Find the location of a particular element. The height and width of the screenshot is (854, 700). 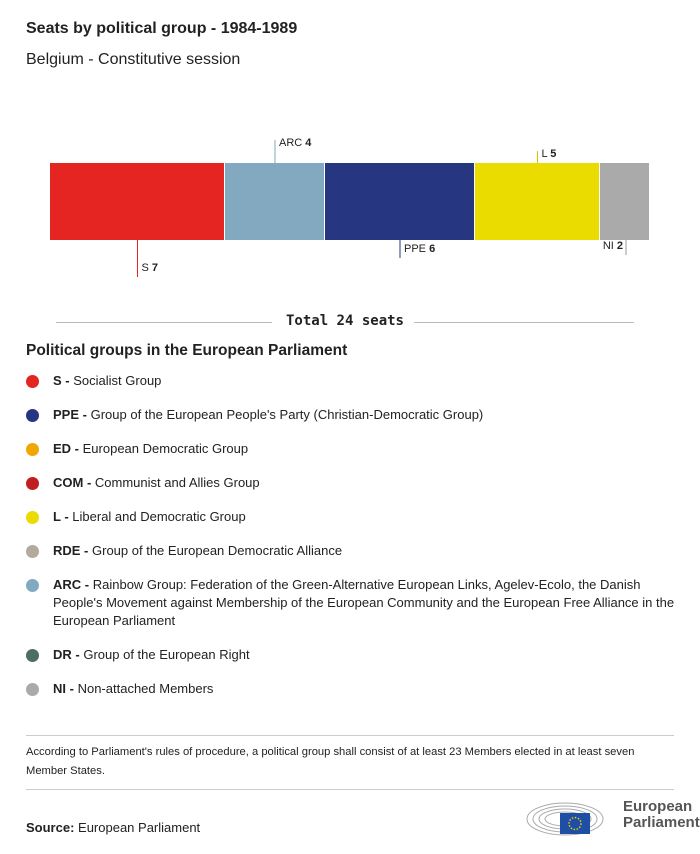

bar-label-ni: NI 2 is located at coordinates (613, 246).